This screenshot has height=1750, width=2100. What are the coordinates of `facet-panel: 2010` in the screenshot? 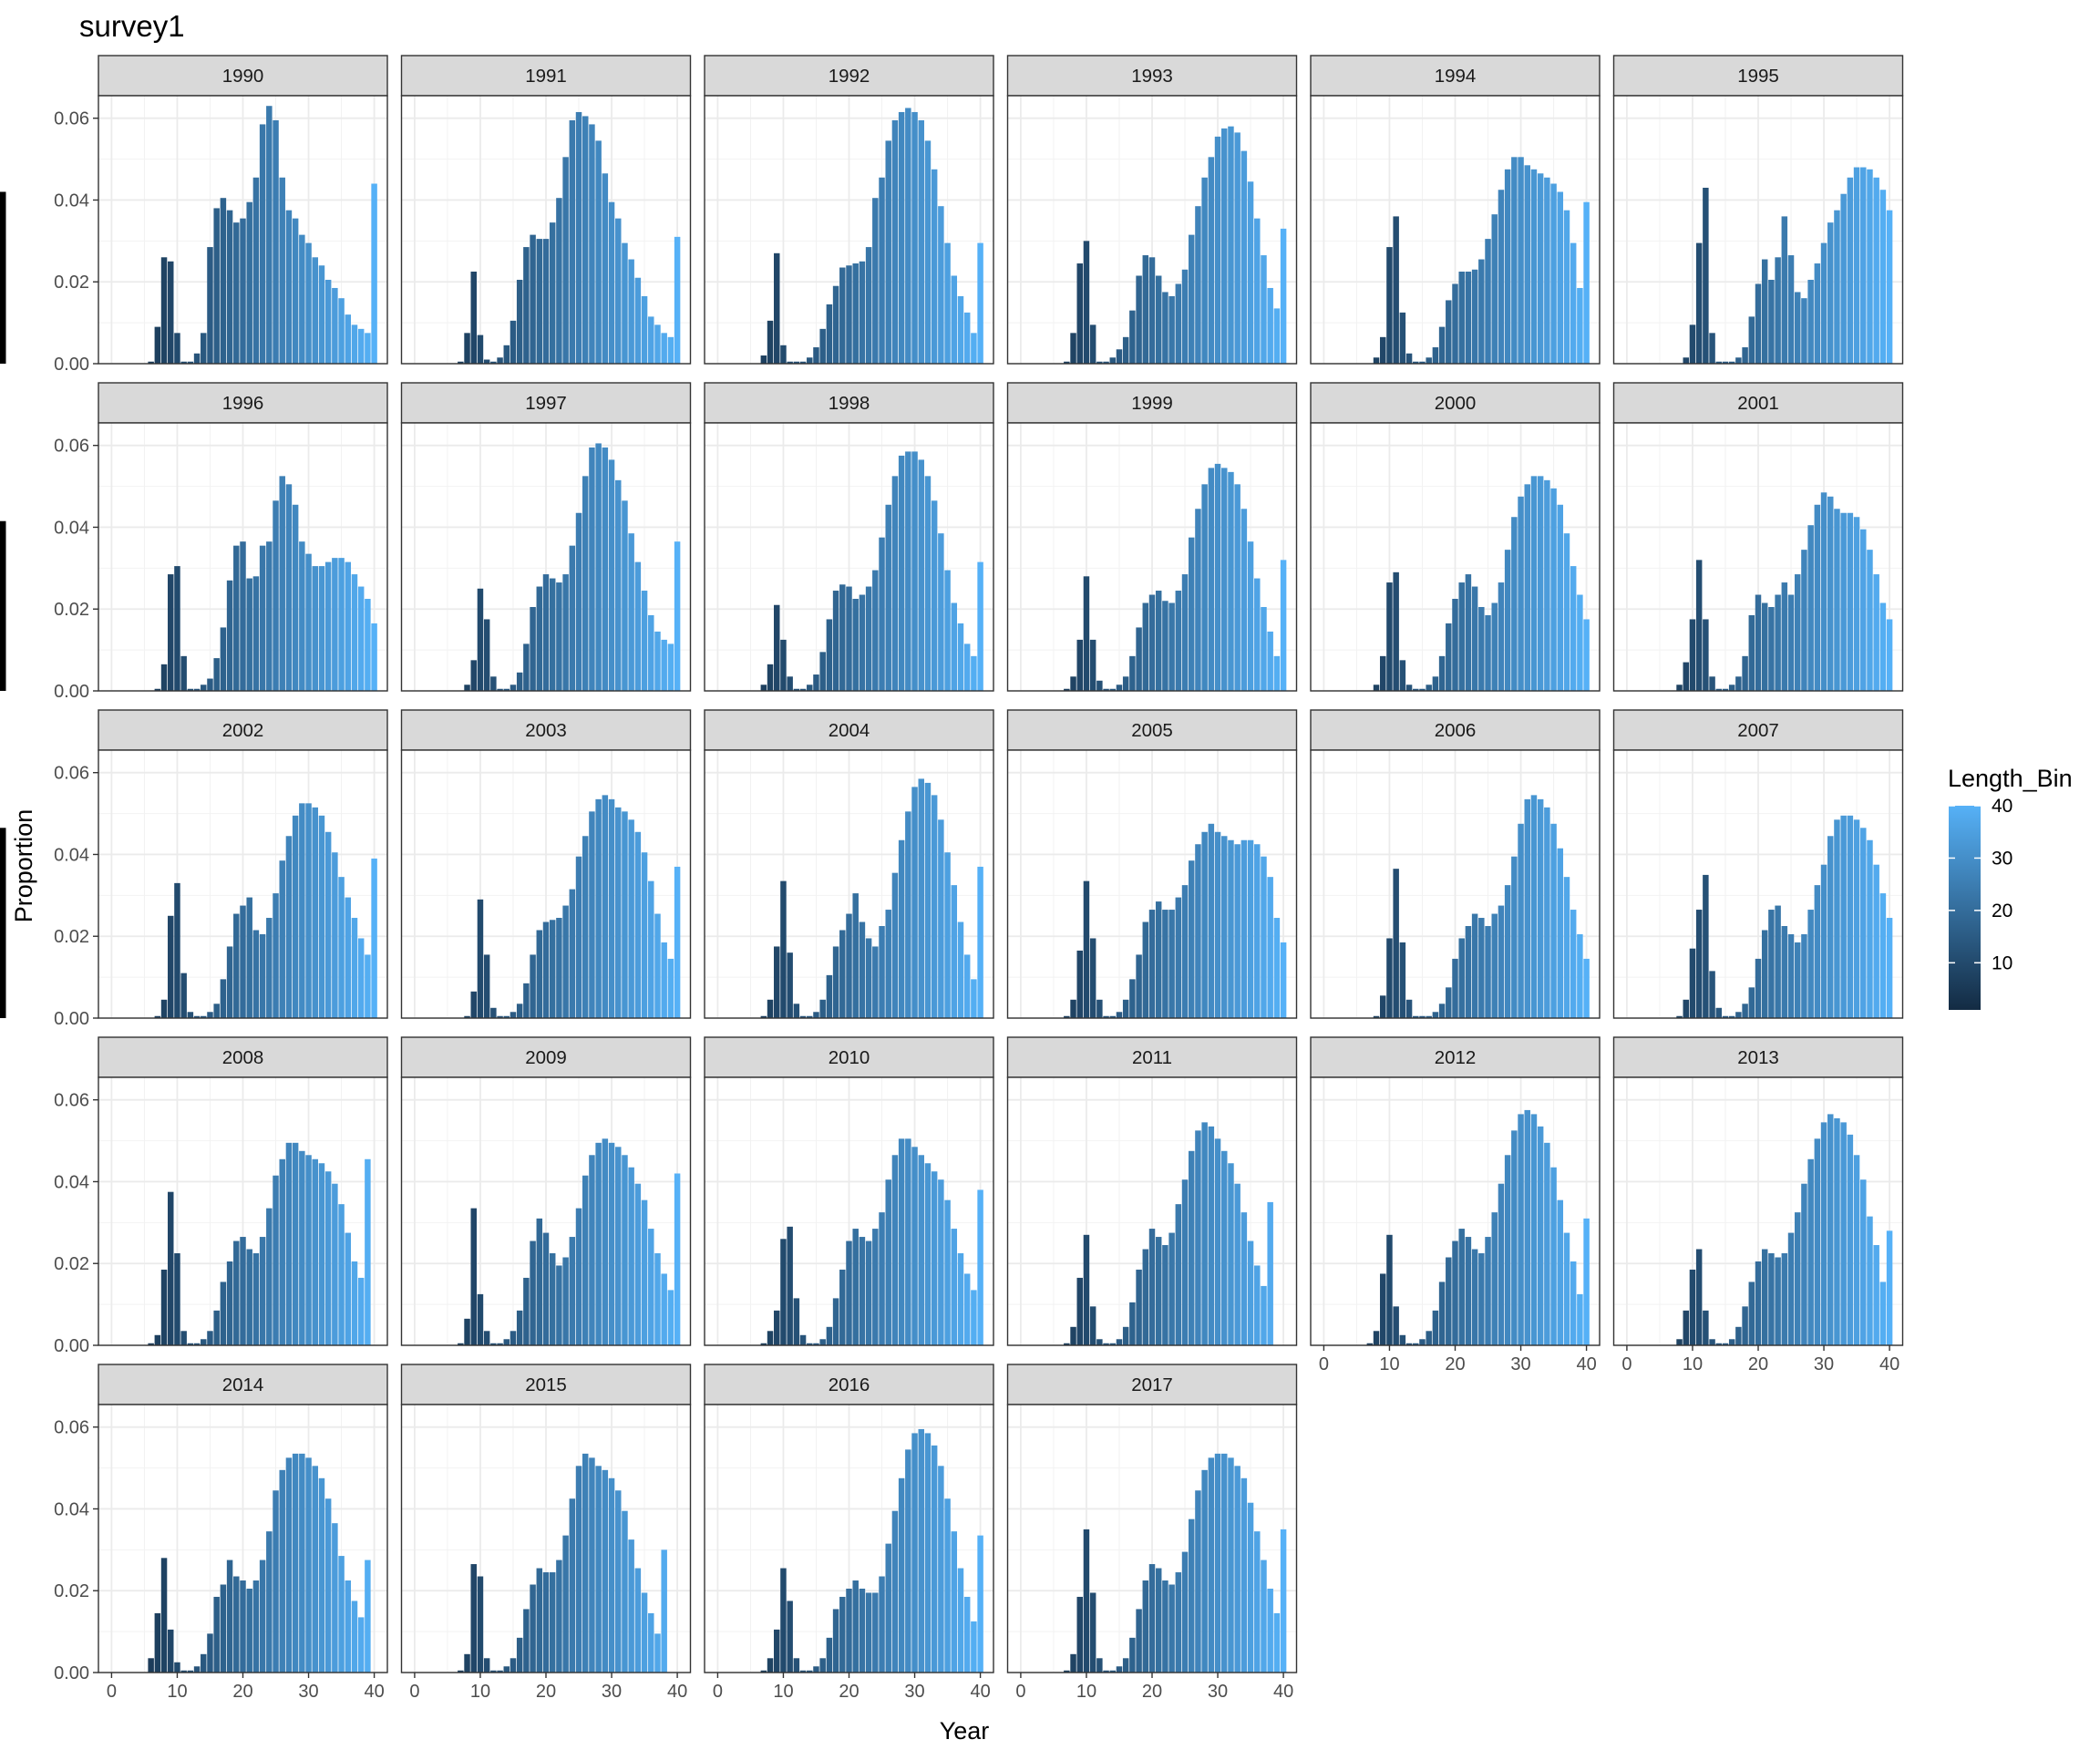 It's located at (849, 1191).